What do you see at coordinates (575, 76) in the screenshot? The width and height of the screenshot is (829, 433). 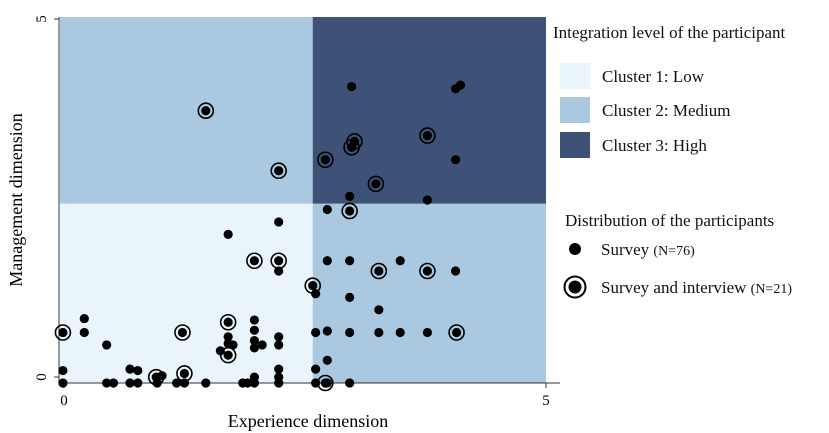 I see `cluster-1-swatch` at bounding box center [575, 76].